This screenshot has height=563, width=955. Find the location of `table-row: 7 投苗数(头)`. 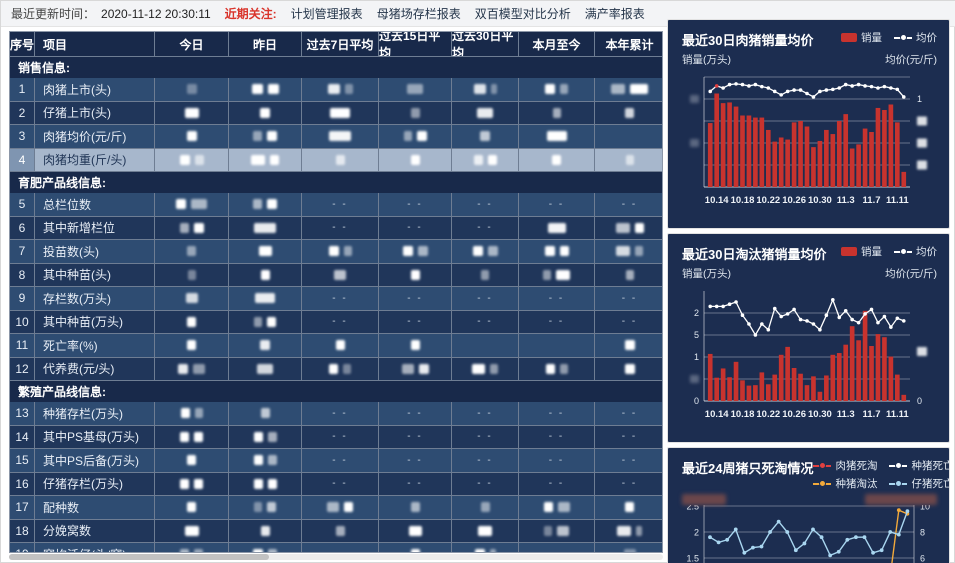

table-row: 7 投苗数(头) is located at coordinates (336, 252).